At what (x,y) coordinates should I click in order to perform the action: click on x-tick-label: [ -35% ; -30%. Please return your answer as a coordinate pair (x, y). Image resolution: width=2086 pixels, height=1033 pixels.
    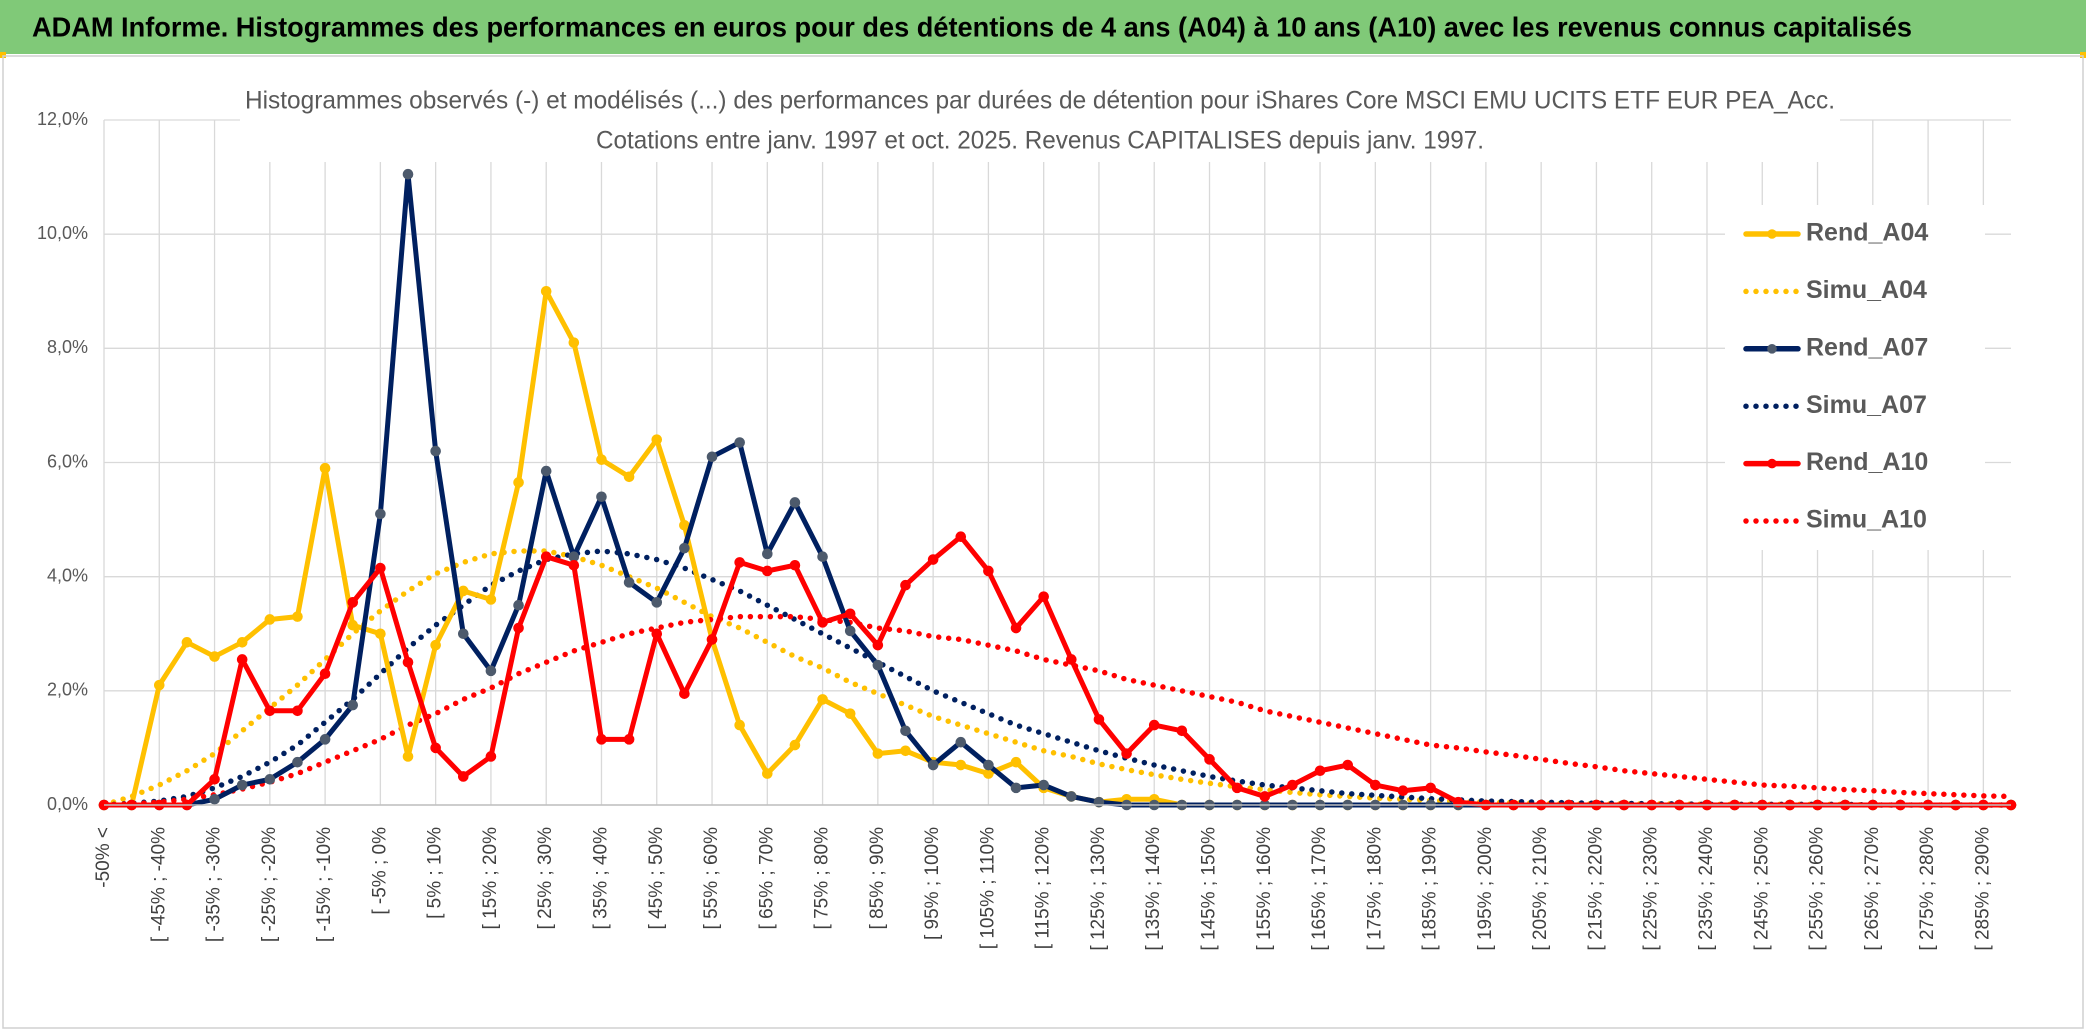
    Looking at the image, I should click on (214, 884).